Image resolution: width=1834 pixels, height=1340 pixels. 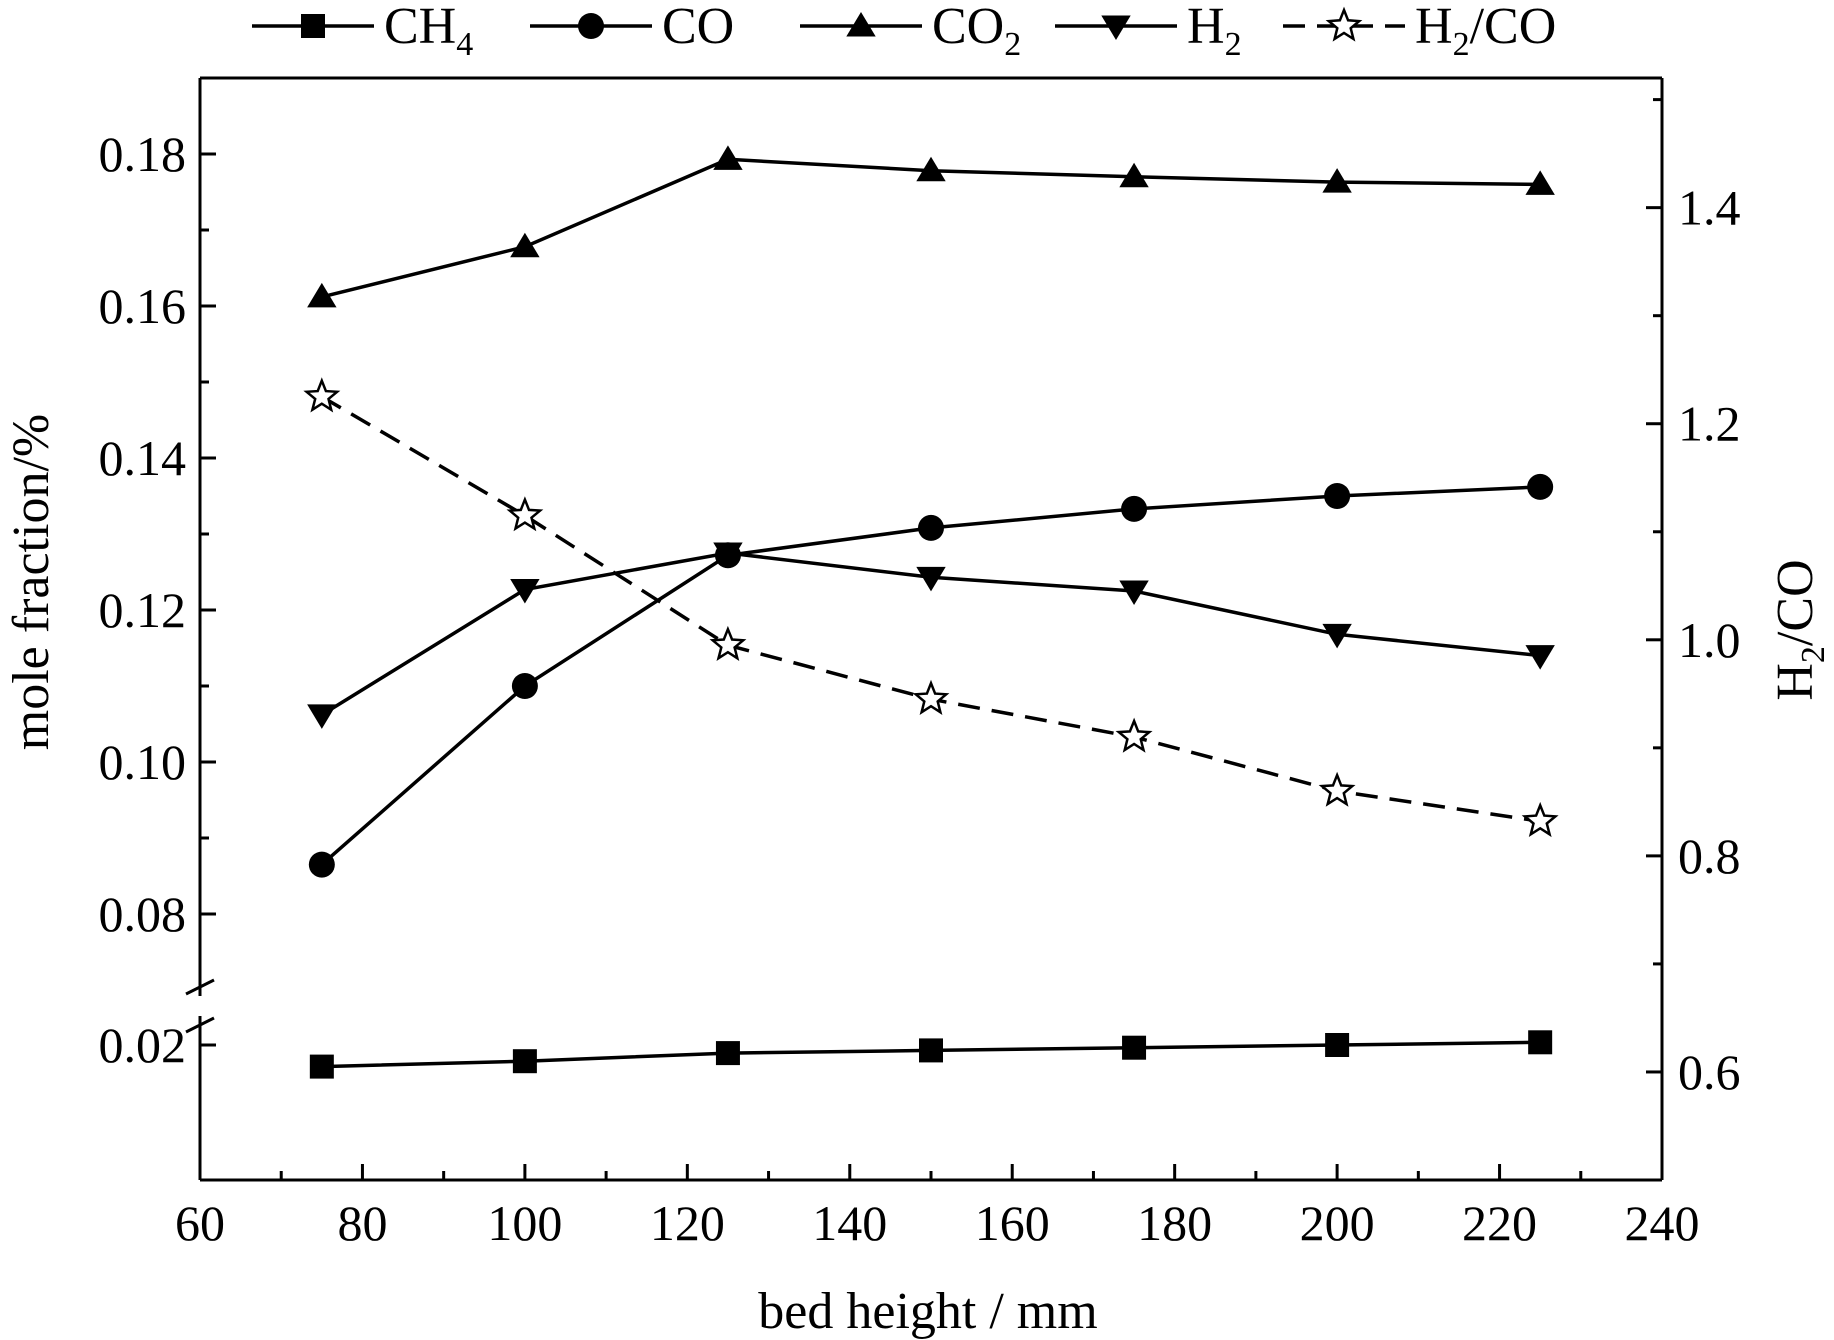 What do you see at coordinates (1795, 602) in the screenshot?
I see `y2-axis-label-tail: /CO` at bounding box center [1795, 602].